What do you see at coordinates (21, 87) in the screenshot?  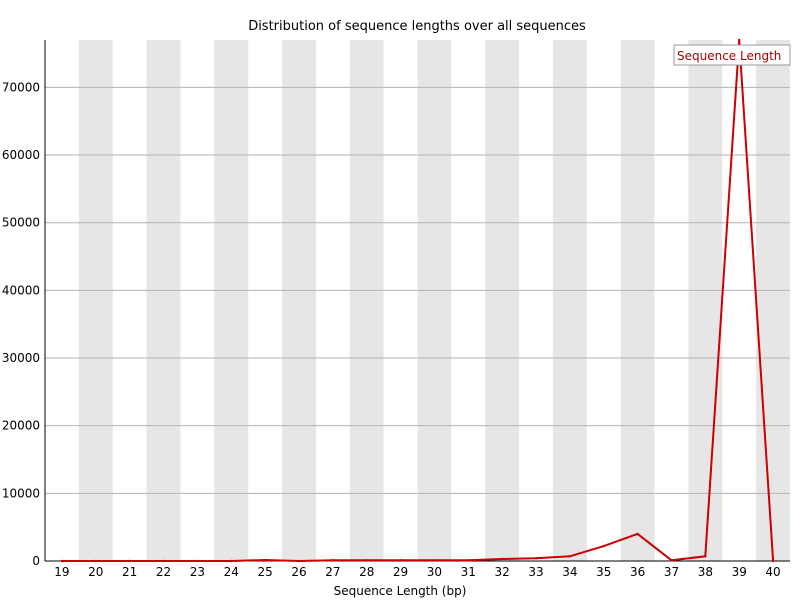 I see `y-tick-label-70000: 70000` at bounding box center [21, 87].